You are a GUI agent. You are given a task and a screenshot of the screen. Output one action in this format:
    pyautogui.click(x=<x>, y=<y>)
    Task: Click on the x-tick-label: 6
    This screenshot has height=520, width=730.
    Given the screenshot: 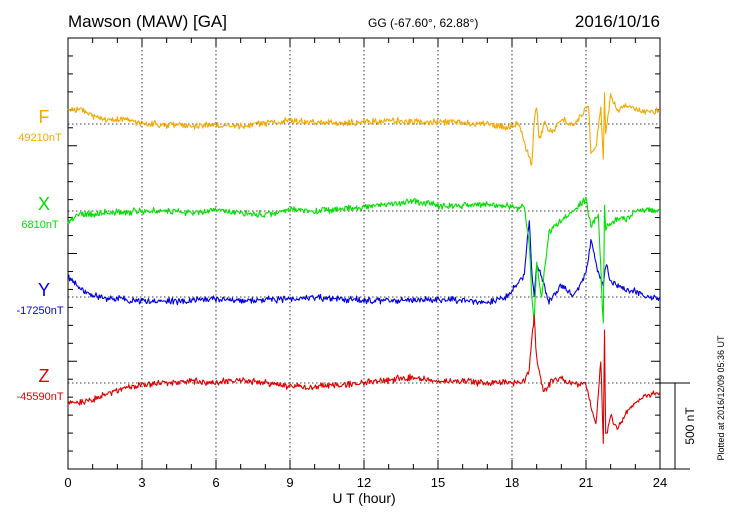 What is the action you would take?
    pyautogui.click(x=215, y=482)
    